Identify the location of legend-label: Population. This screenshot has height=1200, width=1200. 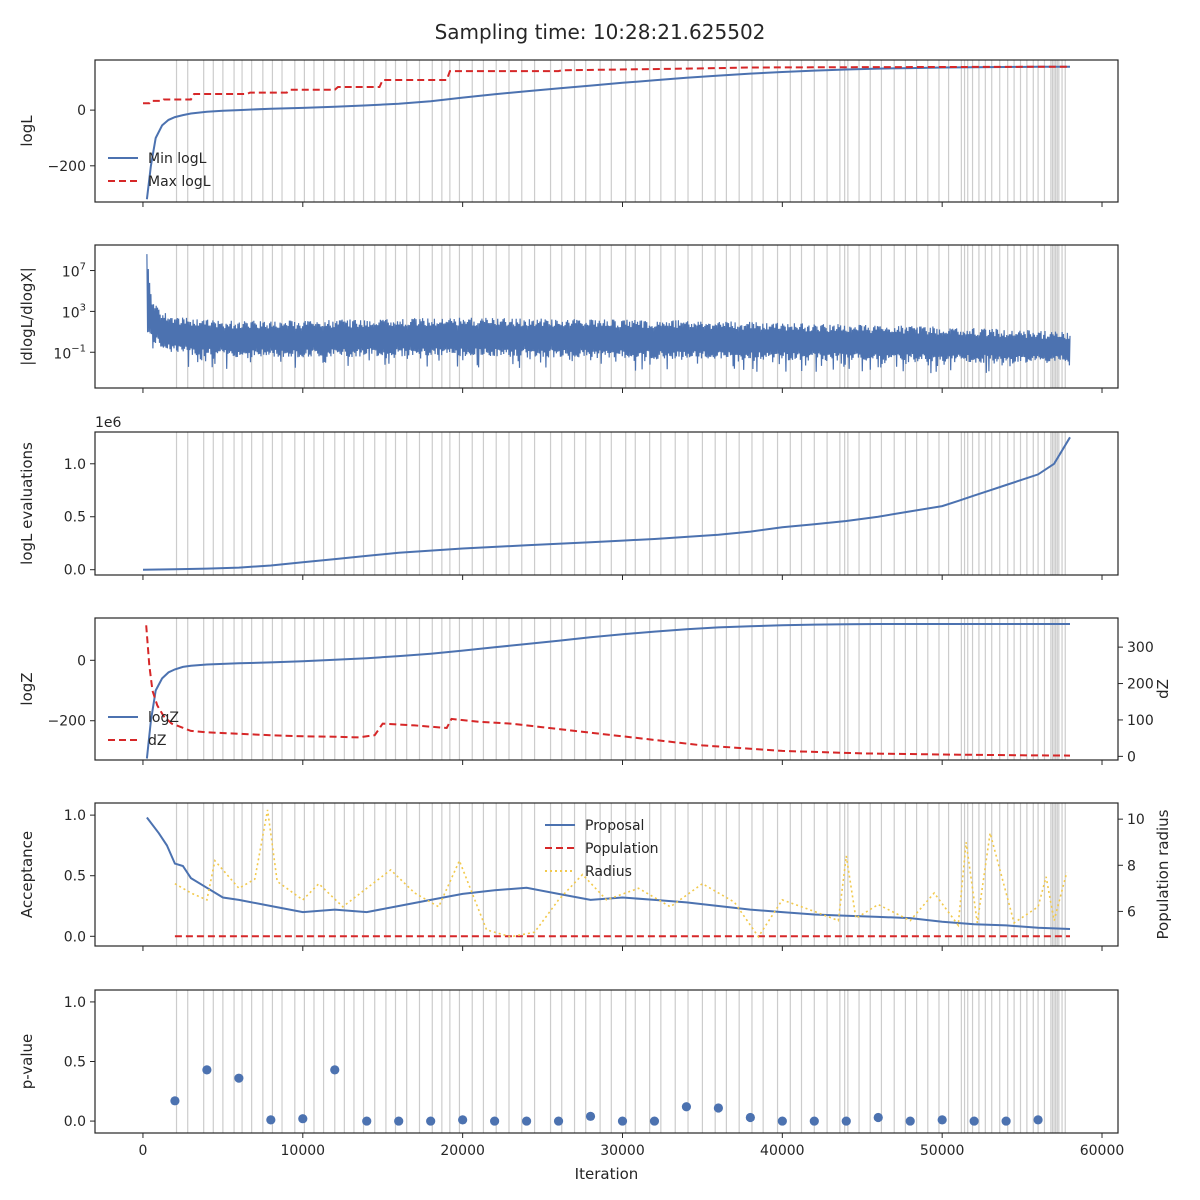
(622, 849).